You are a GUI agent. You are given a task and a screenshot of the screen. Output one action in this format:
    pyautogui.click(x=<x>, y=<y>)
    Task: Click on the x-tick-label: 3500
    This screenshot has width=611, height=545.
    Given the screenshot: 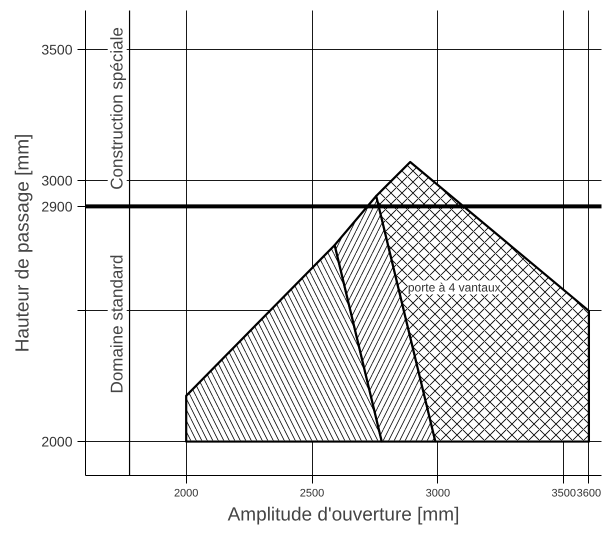 What is the action you would take?
    pyautogui.click(x=564, y=494)
    